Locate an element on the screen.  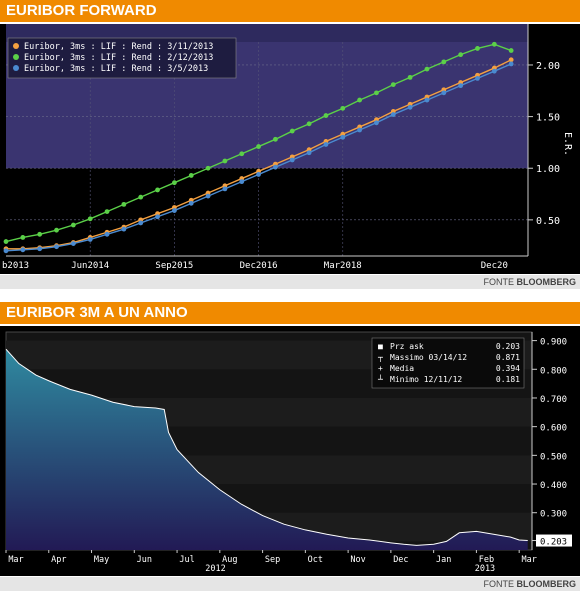
y-tick-label: 0.300 is located at coordinates (553, 515).